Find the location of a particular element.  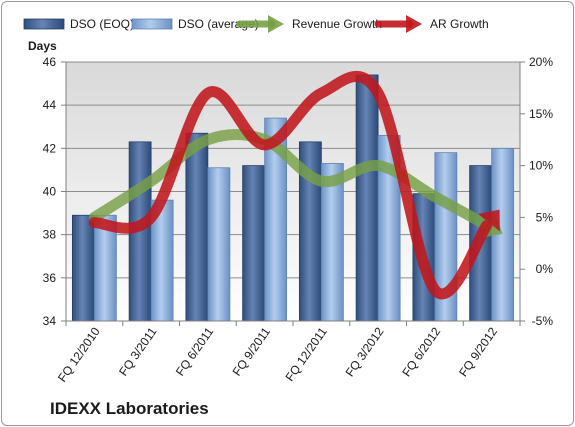

y-left-tick-label: 40 is located at coordinates (50, 192).